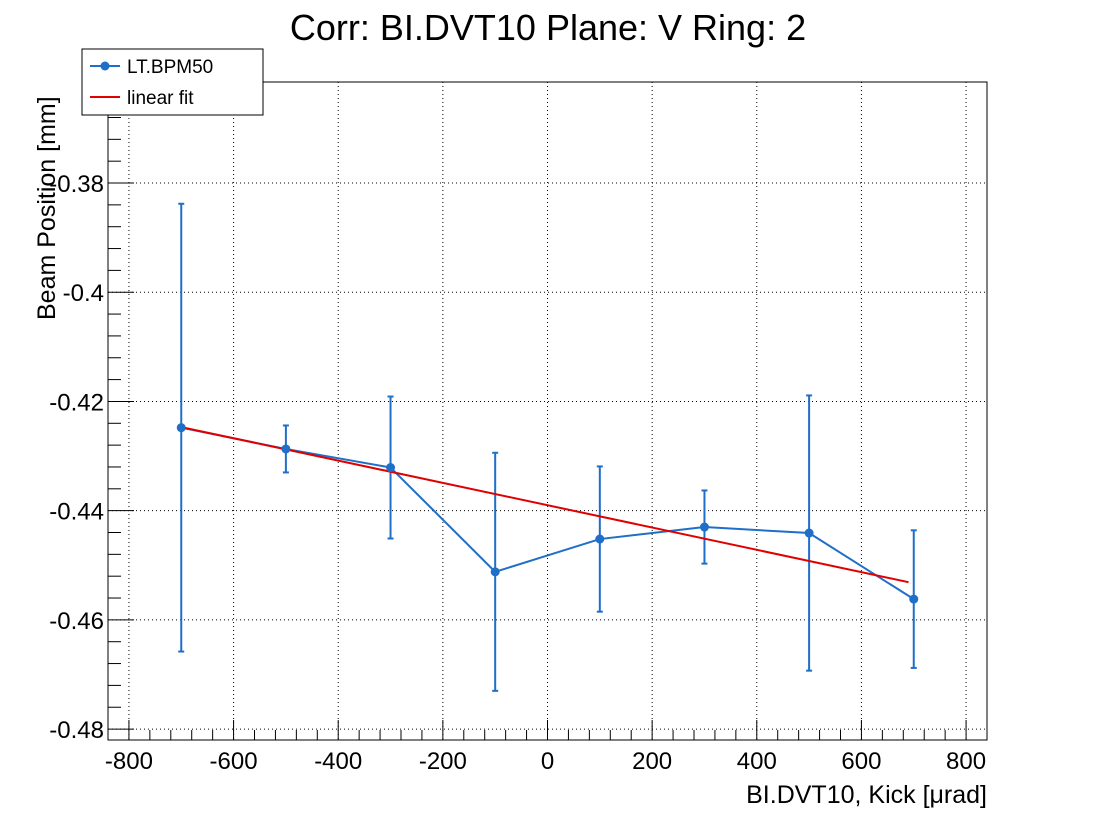 The height and width of the screenshot is (822, 1096). Describe the element at coordinates (757, 761) in the screenshot. I see `x-tick-label: 400` at that location.